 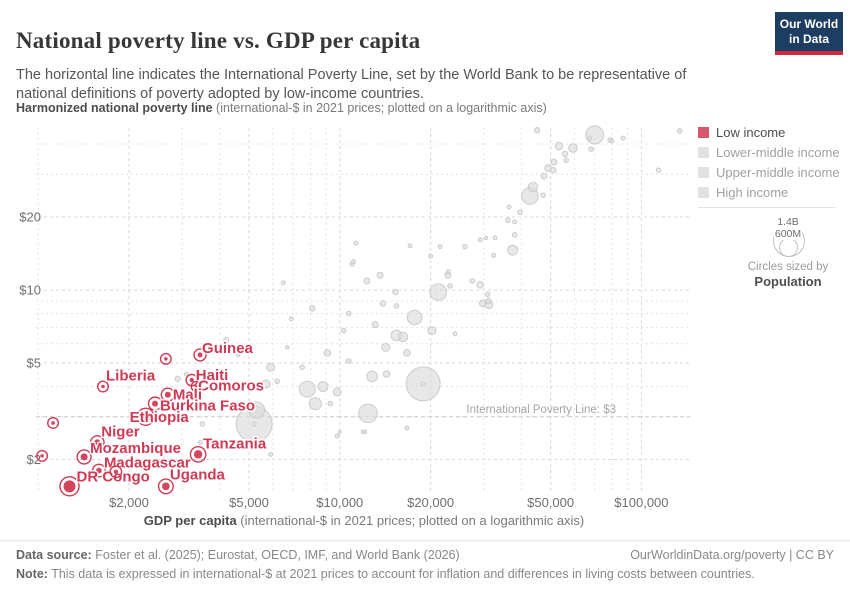 I want to click on low-income-point-ethiopia, so click(x=145, y=416).